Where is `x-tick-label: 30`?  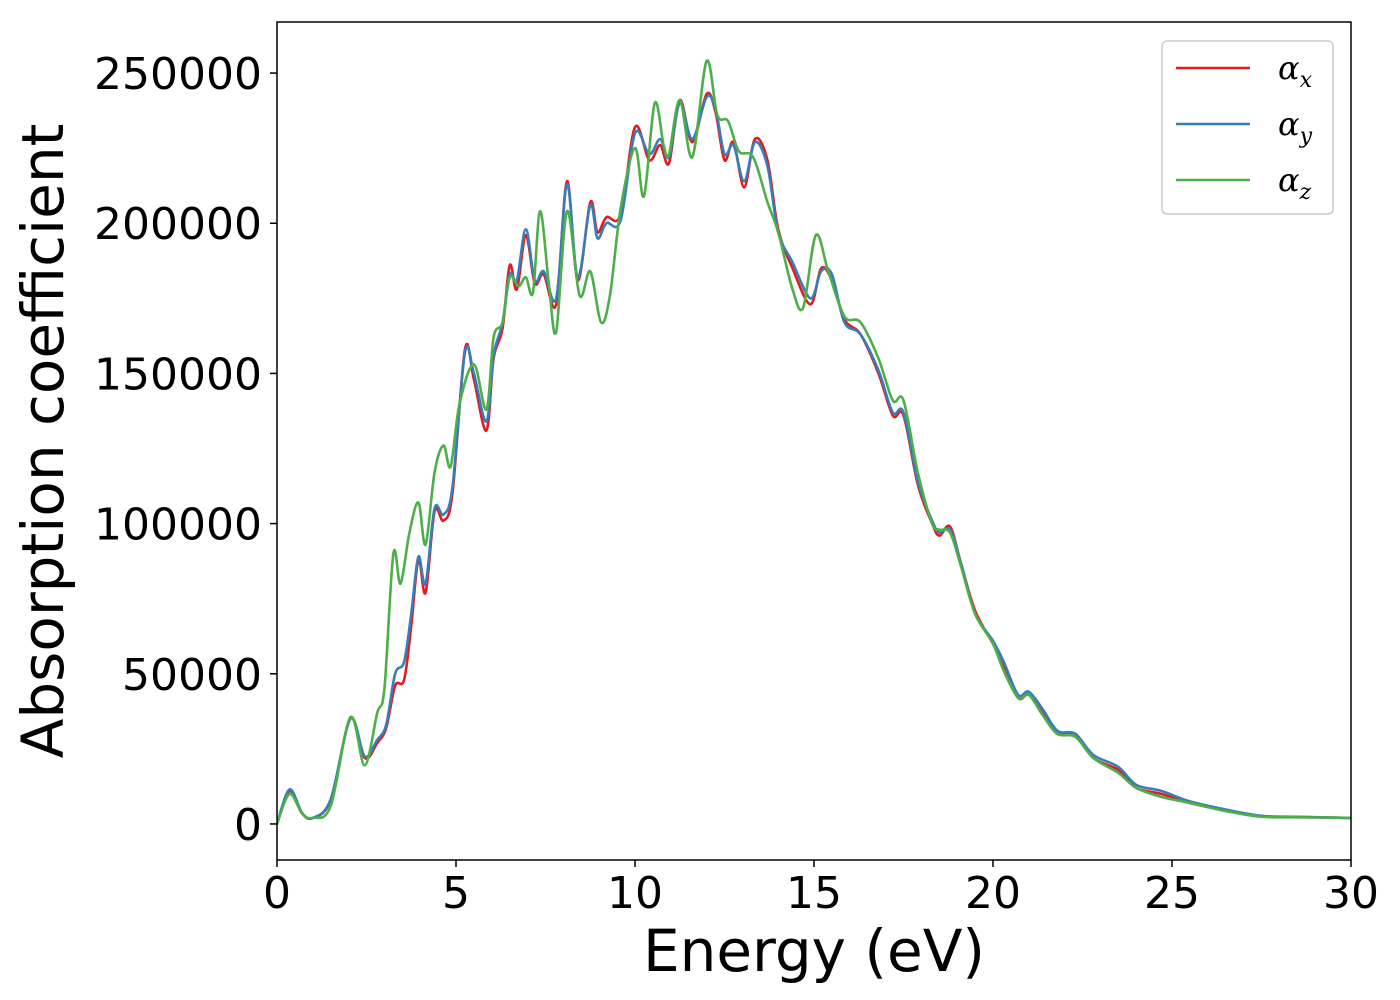
x-tick-label: 30 is located at coordinates (1351, 893).